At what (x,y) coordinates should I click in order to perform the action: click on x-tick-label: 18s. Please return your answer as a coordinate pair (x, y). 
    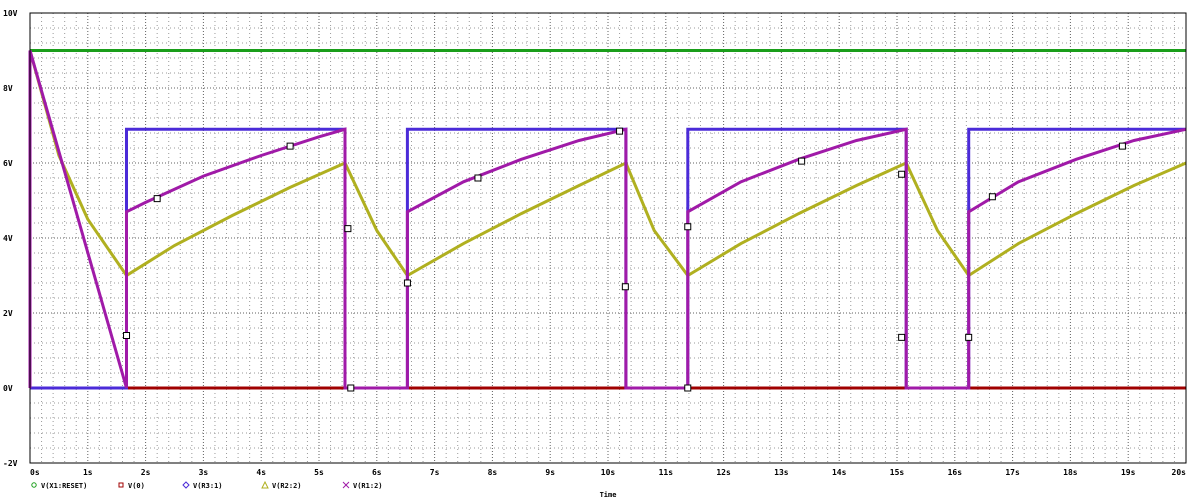
    Looking at the image, I should click on (1070, 472).